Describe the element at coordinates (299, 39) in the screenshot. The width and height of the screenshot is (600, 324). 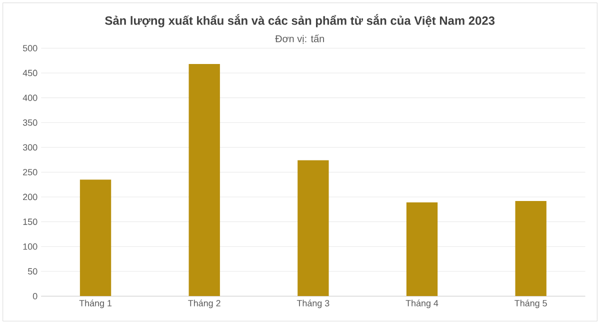
I see `chart-subtitle: Đơn vị: tấn` at that location.